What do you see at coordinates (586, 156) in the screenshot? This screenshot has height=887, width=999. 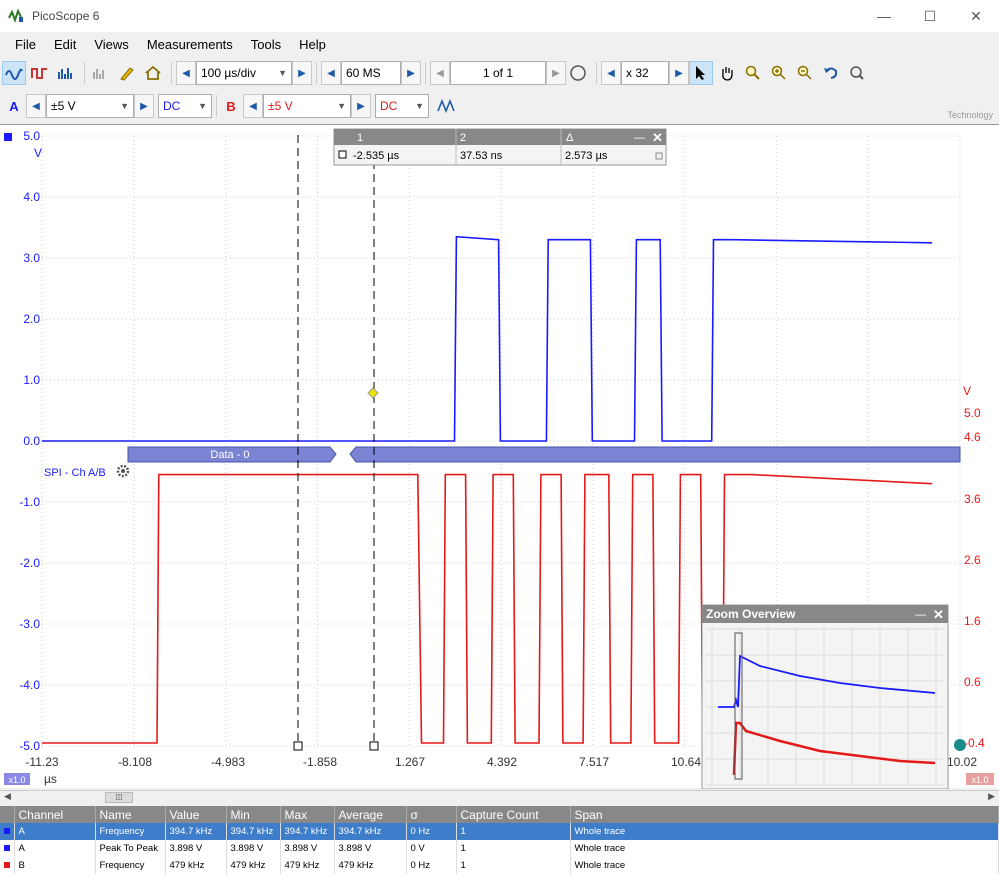 I see `ruler-delta-value: 2.573 µs` at bounding box center [586, 156].